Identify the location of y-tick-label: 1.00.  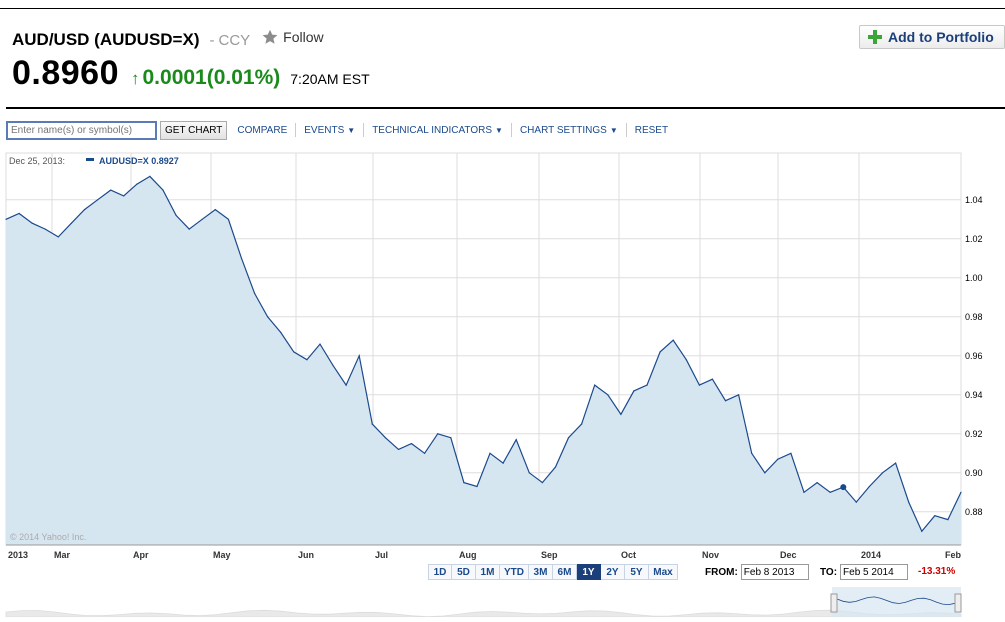
(974, 278).